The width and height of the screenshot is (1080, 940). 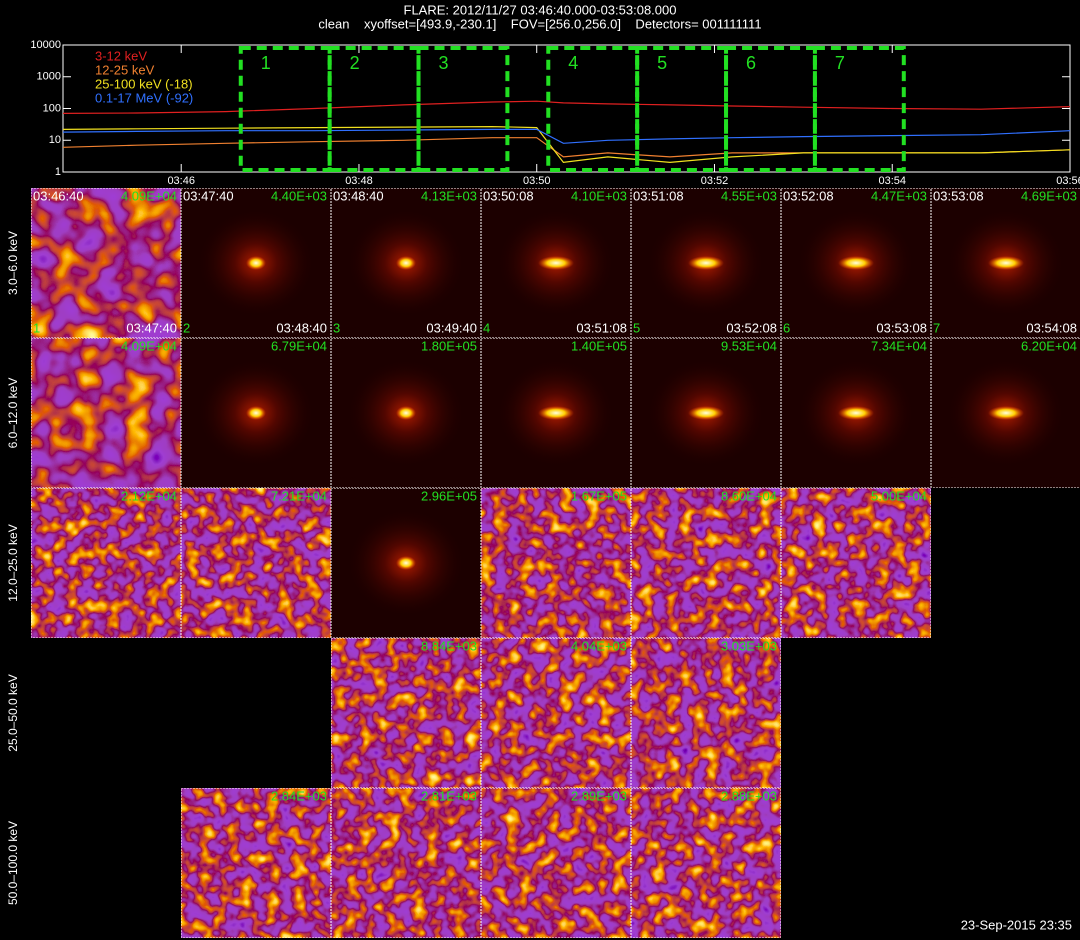 I want to click on interval-label: 7, so click(x=840, y=63).